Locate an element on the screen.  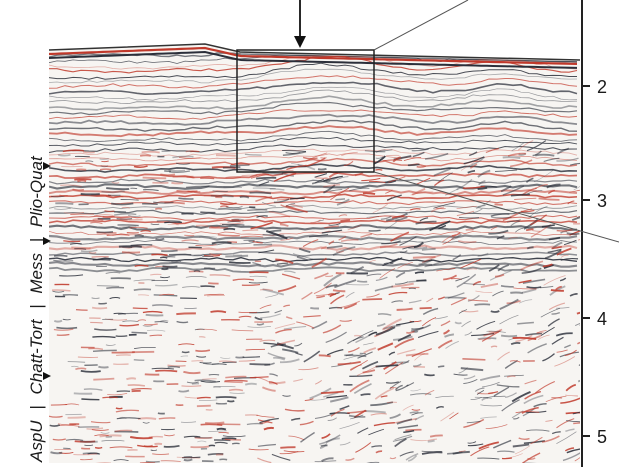
time-label-4: 4 is located at coordinates (602, 319).